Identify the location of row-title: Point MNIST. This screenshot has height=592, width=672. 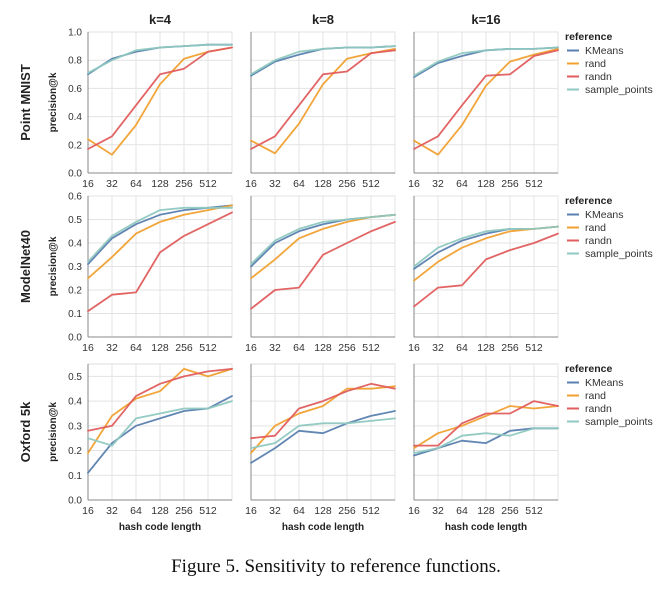
(25, 102).